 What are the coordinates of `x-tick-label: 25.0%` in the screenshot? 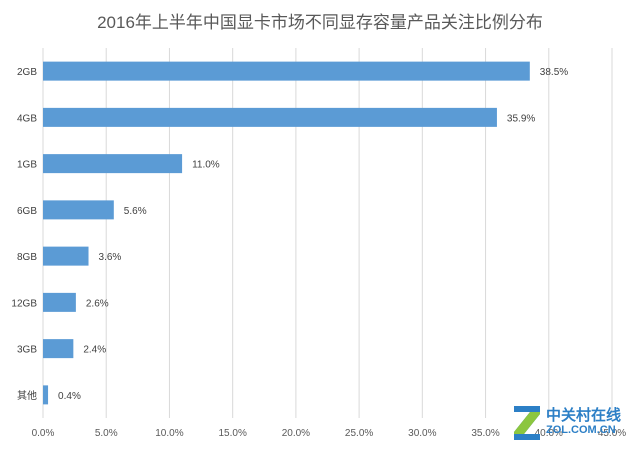 It's located at (359, 433).